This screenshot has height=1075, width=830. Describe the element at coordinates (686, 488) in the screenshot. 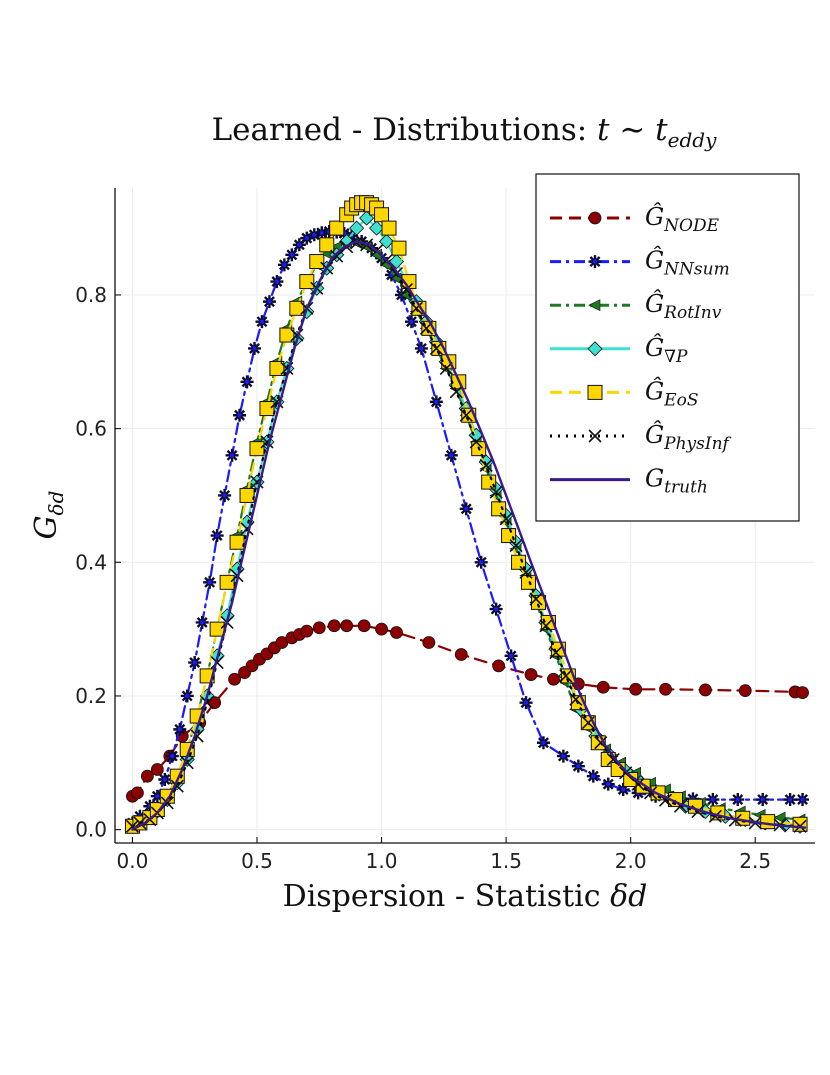

I see `legend-label-sub: truth` at that location.